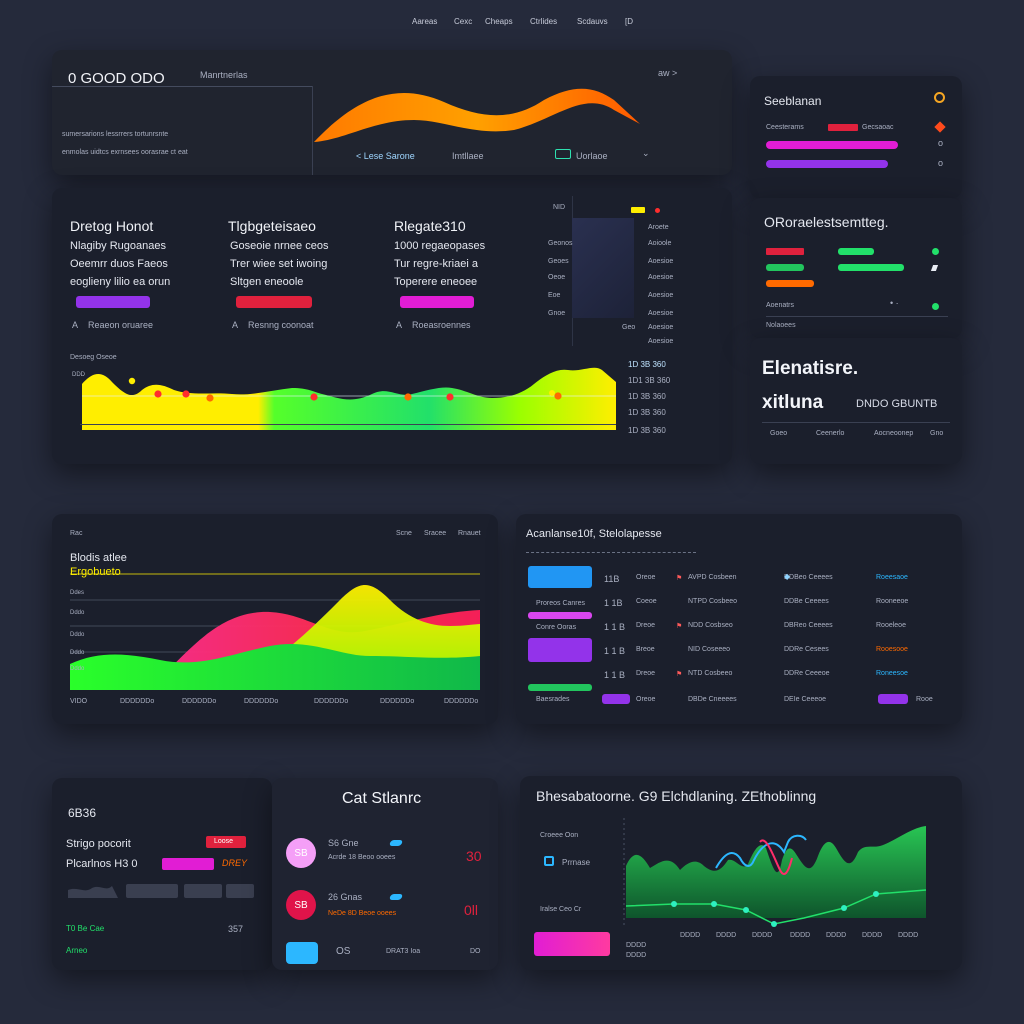 This screenshot has height=1024, width=1024. I want to click on legend-item: Croeee Oon, so click(559, 835).